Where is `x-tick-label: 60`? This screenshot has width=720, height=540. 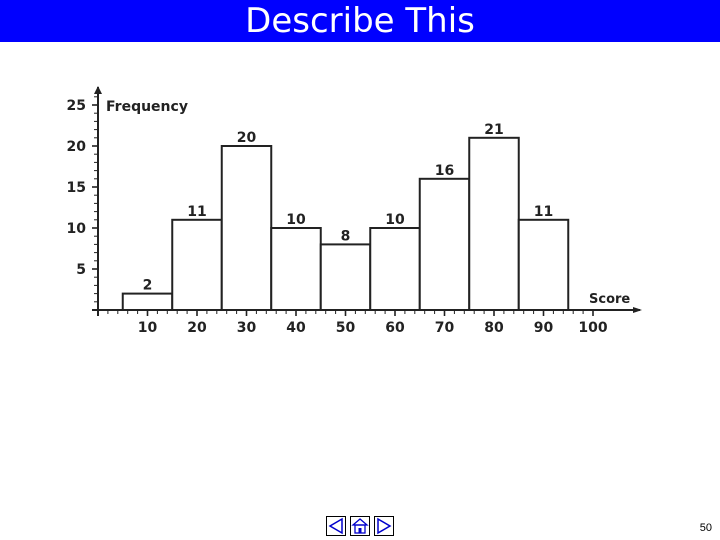
x-tick-label: 60 is located at coordinates (395, 328).